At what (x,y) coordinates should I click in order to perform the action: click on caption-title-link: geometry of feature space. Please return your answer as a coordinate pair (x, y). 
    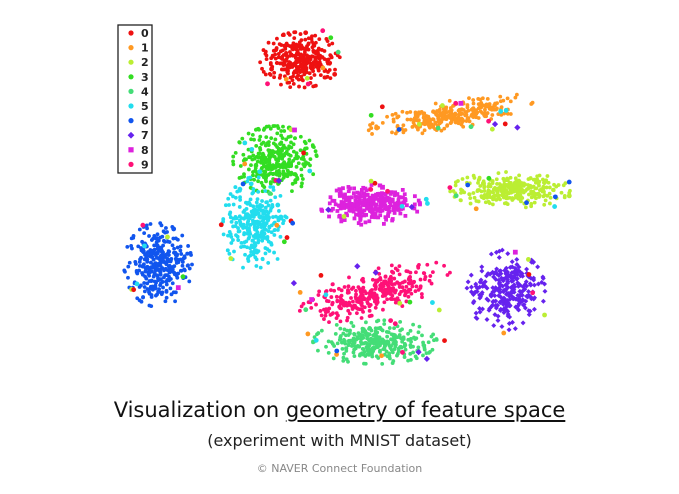
    Looking at the image, I should click on (425, 410).